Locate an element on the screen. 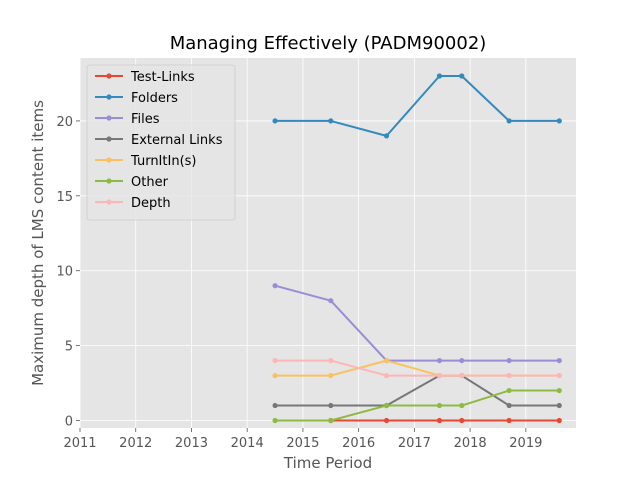 This screenshot has width=640, height=480. legend-label-depth: Depth is located at coordinates (151, 203).